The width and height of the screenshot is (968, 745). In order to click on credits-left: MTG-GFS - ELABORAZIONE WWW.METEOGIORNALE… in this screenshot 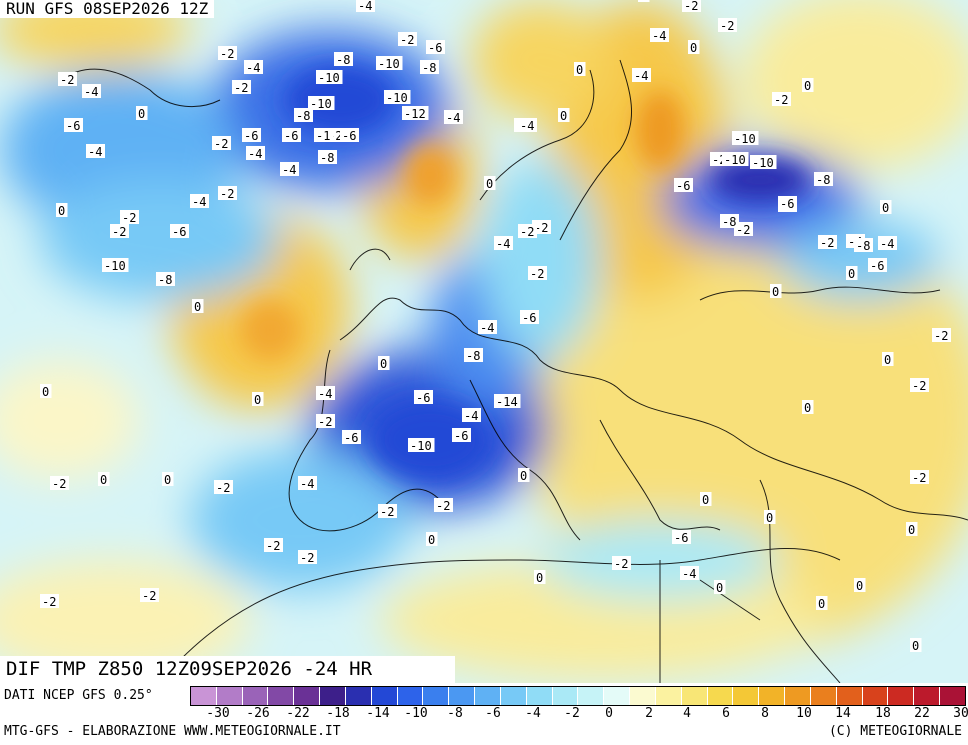, I will do `click(172, 731)`.